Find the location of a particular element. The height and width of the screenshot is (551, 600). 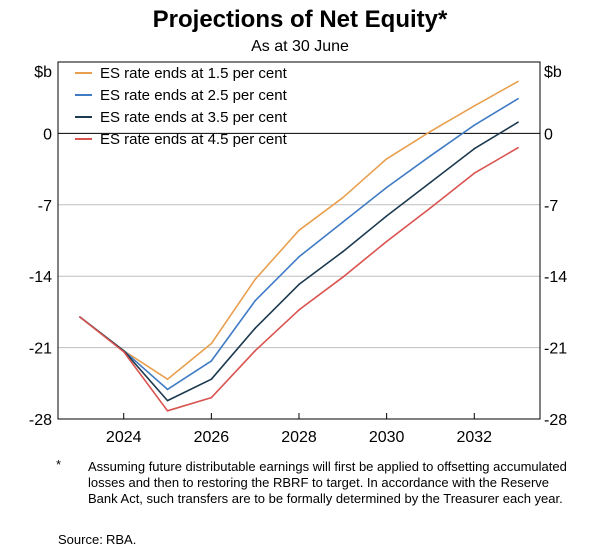

source-line: Source: RBA. is located at coordinates (97, 539).